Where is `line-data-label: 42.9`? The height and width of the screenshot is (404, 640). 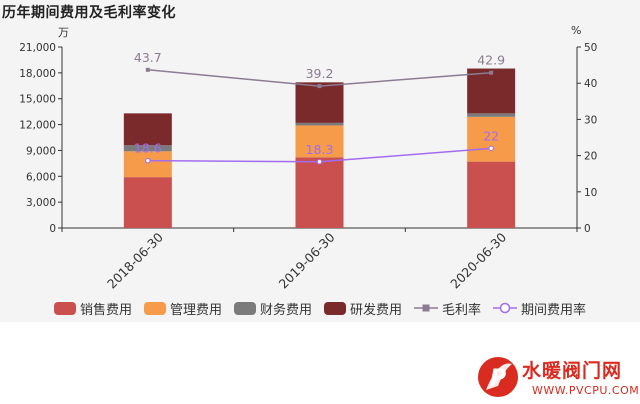
line-data-label: 42.9 is located at coordinates (491, 60).